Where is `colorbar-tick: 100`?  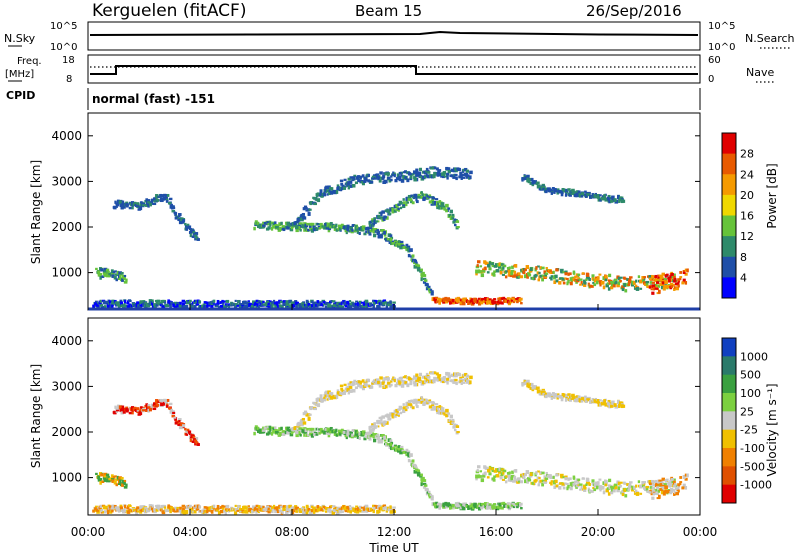 colorbar-tick: 100 is located at coordinates (750, 393).